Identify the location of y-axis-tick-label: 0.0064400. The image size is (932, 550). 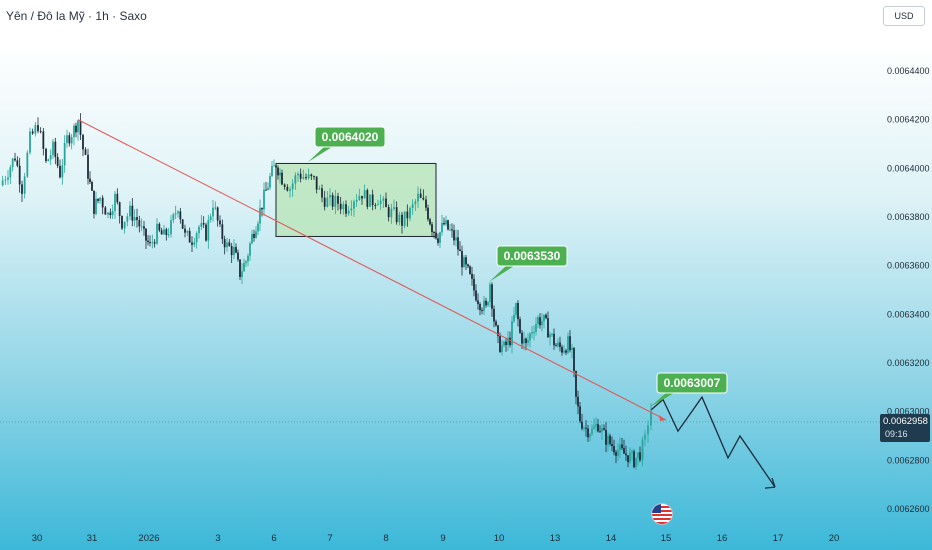
(908, 71).